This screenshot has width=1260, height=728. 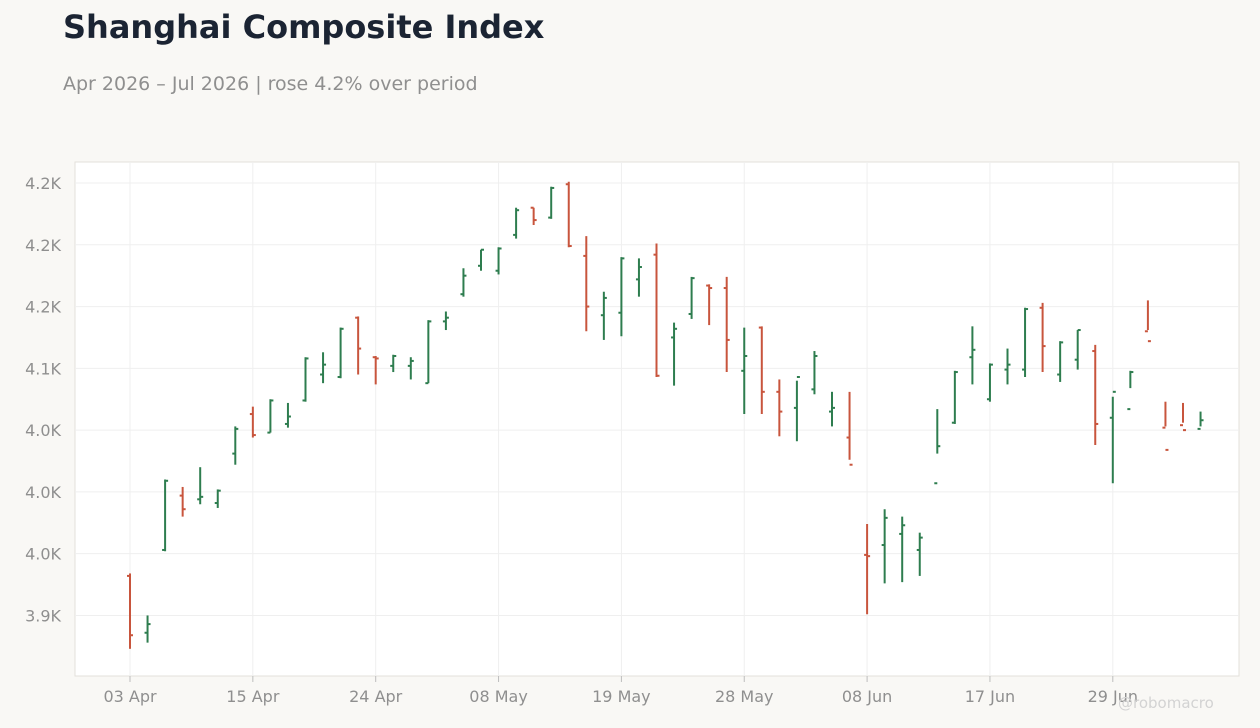 I want to click on watermark: @robomacro, so click(x=1166, y=703).